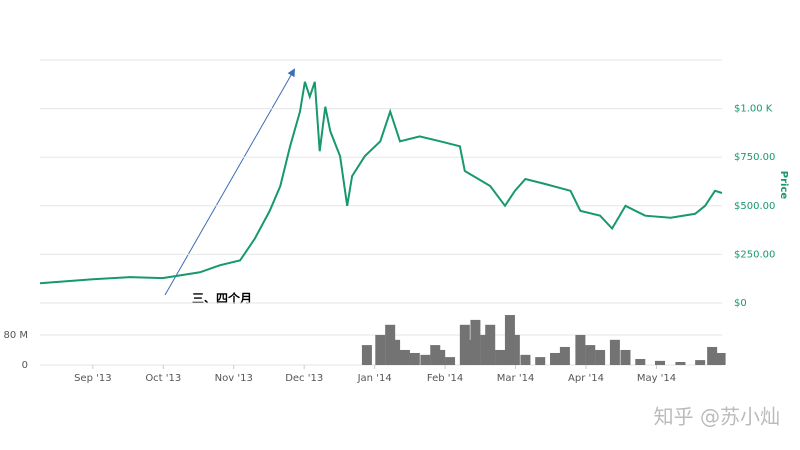  Describe the element at coordinates (234, 378) in the screenshot. I see `x-tick-label: Nov '13` at that location.